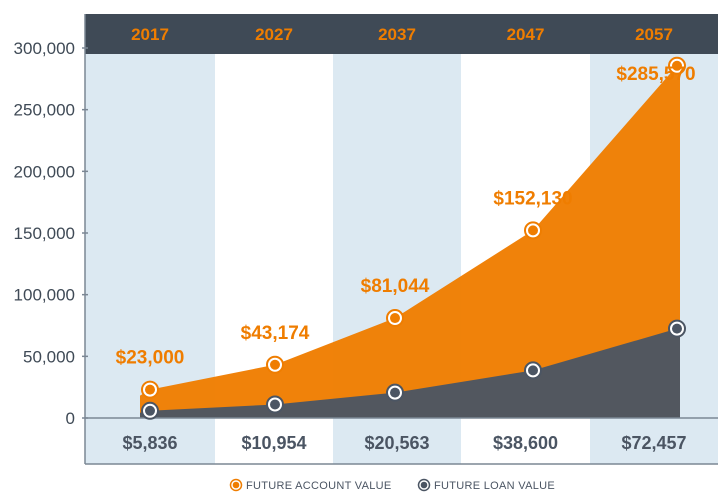 The width and height of the screenshot is (720, 500). I want to click on loan-value-area, so click(410, 373).